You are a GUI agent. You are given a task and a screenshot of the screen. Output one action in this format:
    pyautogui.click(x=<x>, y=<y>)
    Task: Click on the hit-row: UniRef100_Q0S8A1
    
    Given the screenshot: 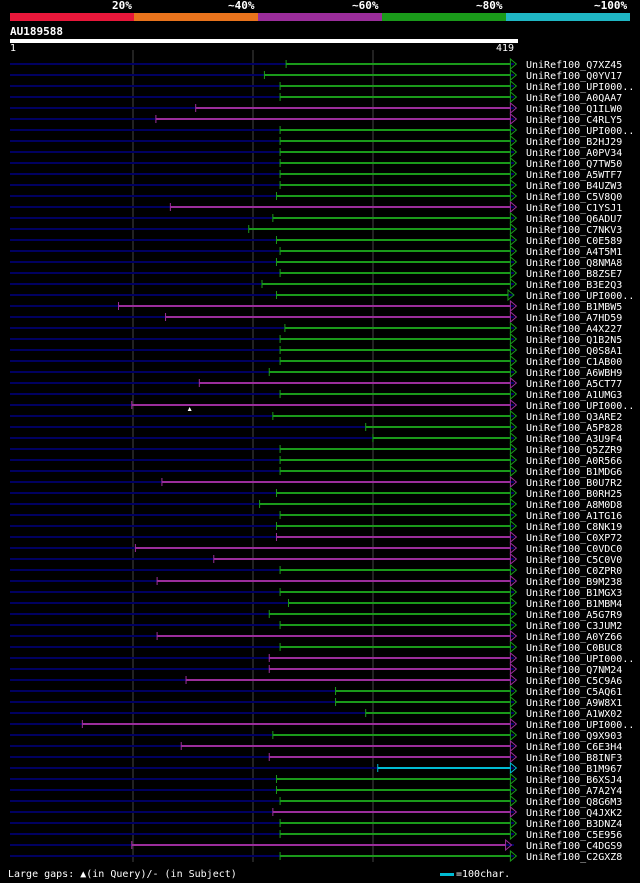 What is the action you would take?
    pyautogui.click(x=316, y=350)
    